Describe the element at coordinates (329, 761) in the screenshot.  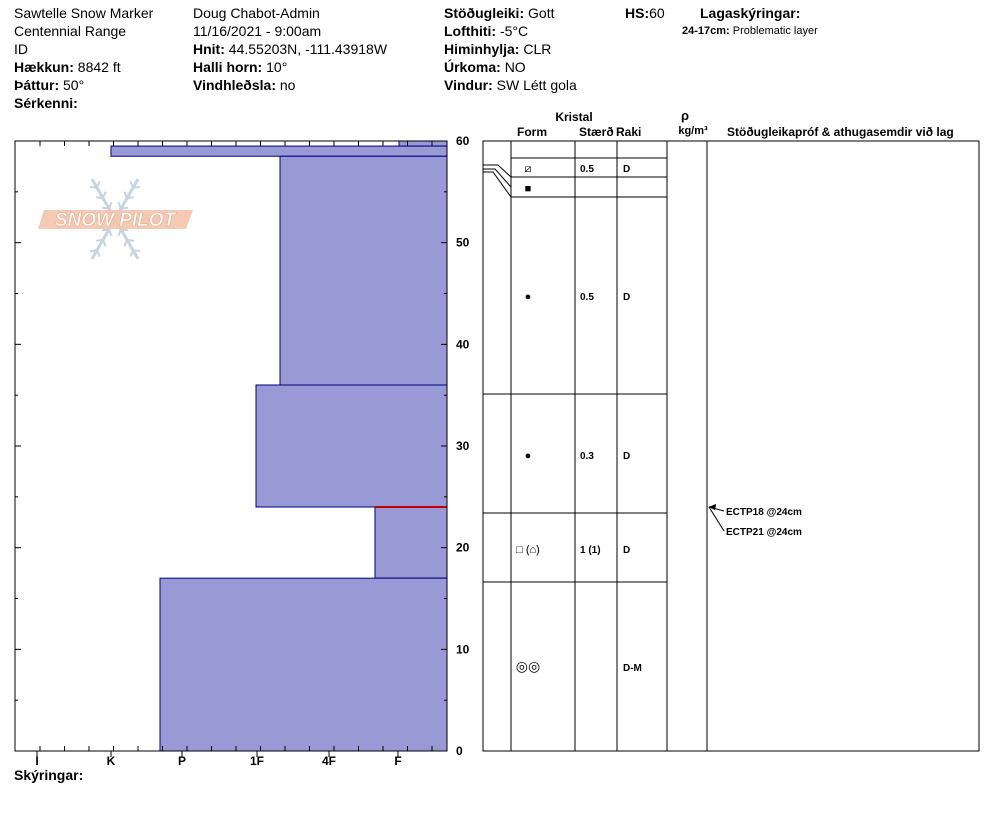
I see `x-tick-label: 4F` at that location.